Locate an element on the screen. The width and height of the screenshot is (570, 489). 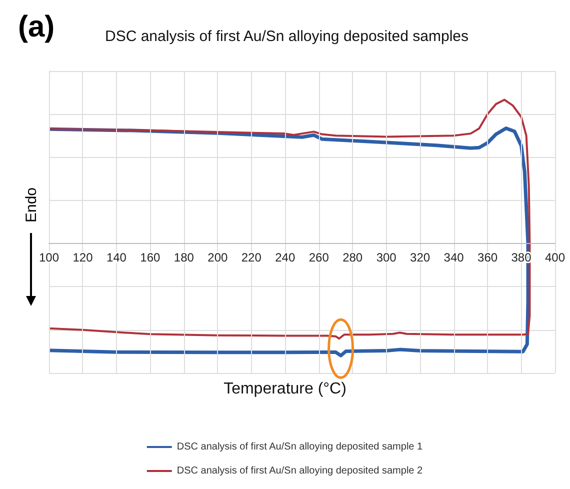
x-tick-label: 320 is located at coordinates (420, 257).